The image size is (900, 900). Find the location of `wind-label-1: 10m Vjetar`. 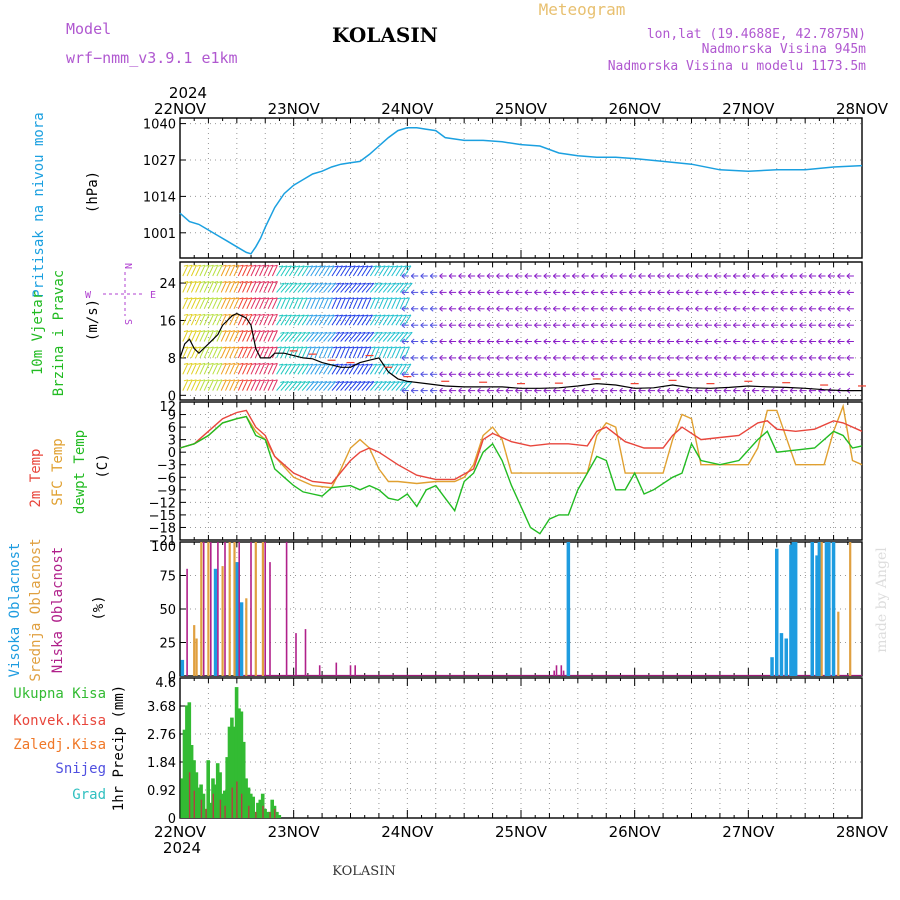

wind-label-1: 10m Vjetar is located at coordinates (38, 333).